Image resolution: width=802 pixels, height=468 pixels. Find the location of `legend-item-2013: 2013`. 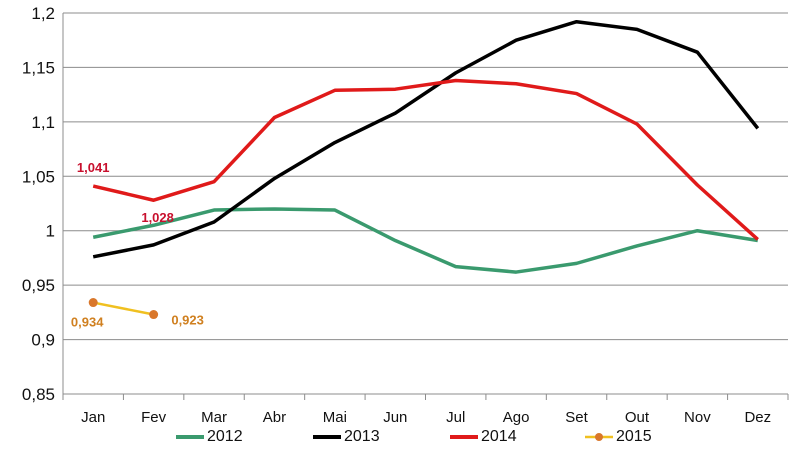

legend-item-2013: 2013 is located at coordinates (346, 437).